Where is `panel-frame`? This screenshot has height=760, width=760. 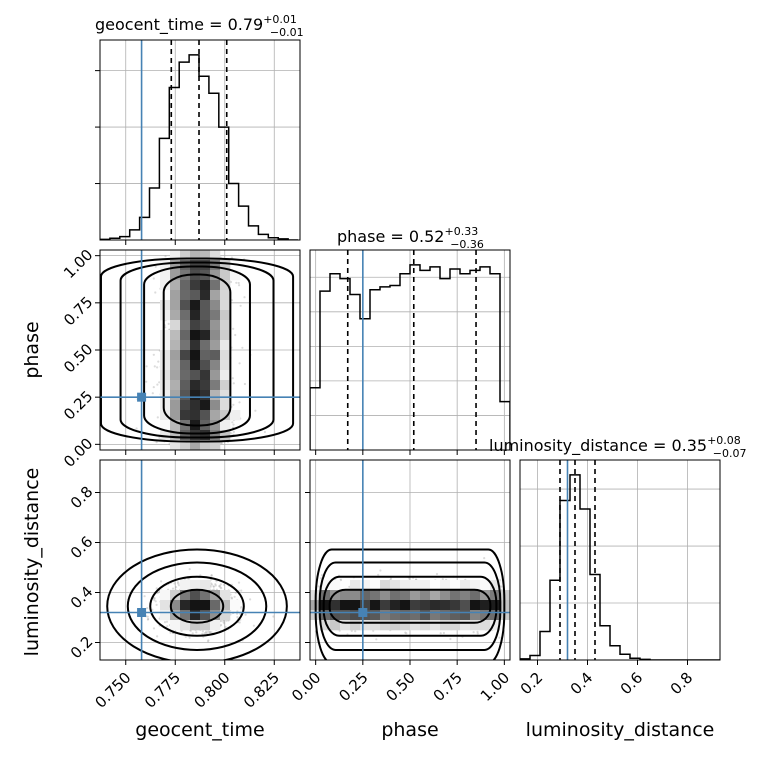
panel-frame is located at coordinates (620, 560).